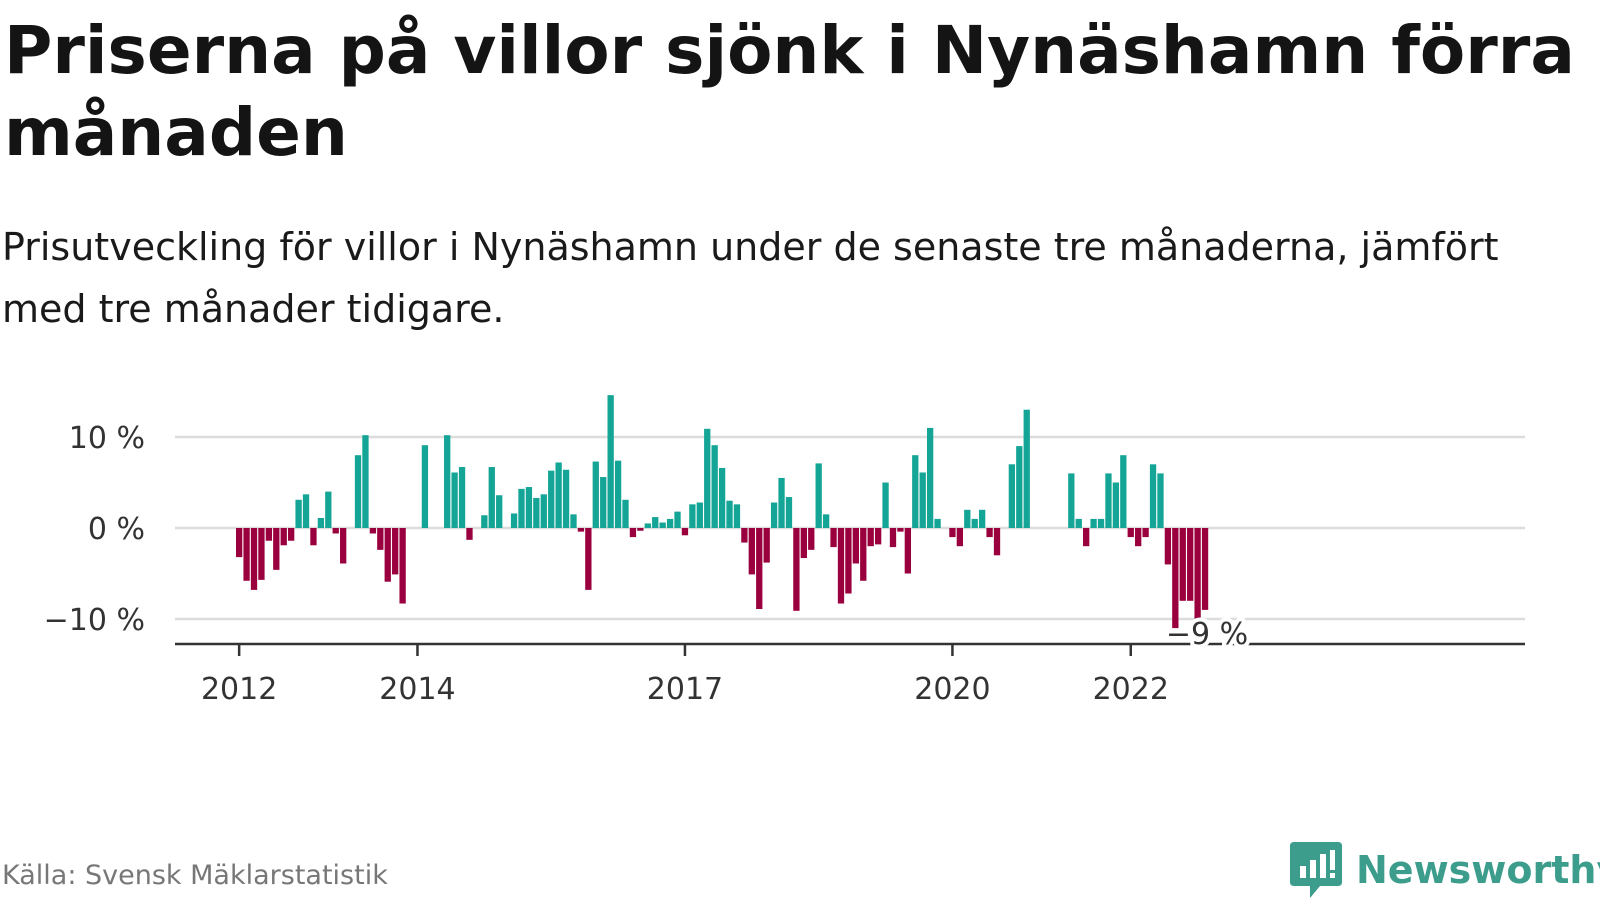  I want to click on last-value-label: −9 %, so click(1207, 634).